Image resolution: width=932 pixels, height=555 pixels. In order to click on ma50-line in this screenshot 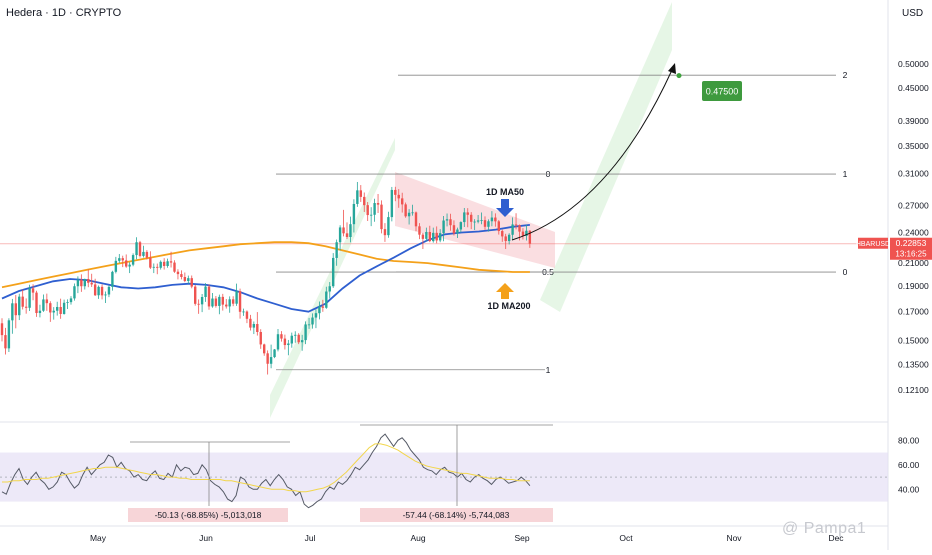, I will do `click(265, 268)`.